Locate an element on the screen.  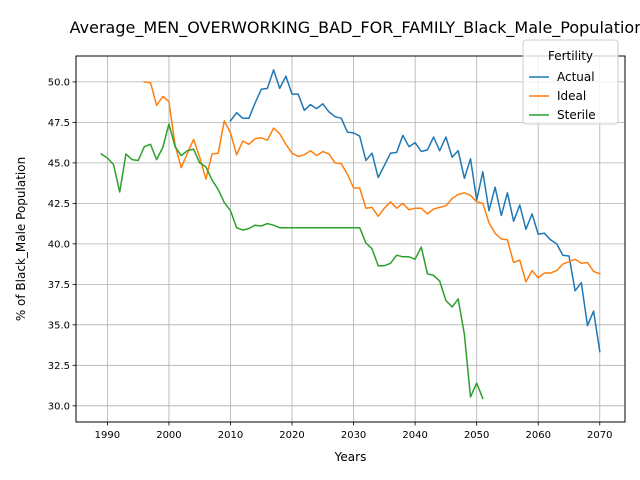
y-tick-label: 30.0 is located at coordinates (59, 406).